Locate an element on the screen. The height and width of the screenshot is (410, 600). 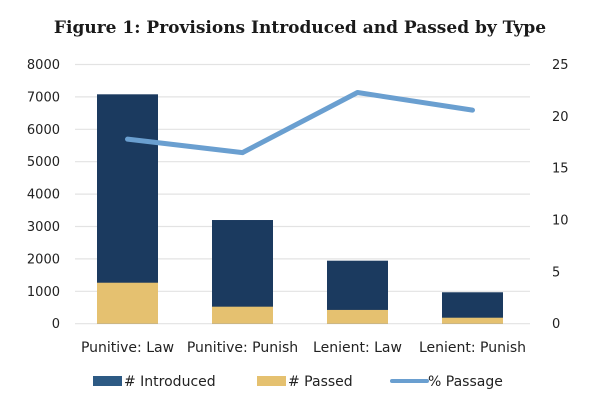
left-axis: 0 1000 2000 3000 4000 5000 6000 7000 8000 is located at coordinates (43, 195).